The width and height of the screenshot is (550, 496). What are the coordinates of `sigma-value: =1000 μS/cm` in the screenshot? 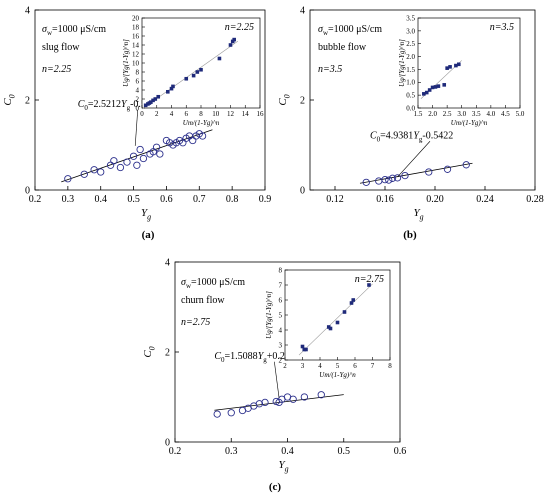 It's located at (79, 29).